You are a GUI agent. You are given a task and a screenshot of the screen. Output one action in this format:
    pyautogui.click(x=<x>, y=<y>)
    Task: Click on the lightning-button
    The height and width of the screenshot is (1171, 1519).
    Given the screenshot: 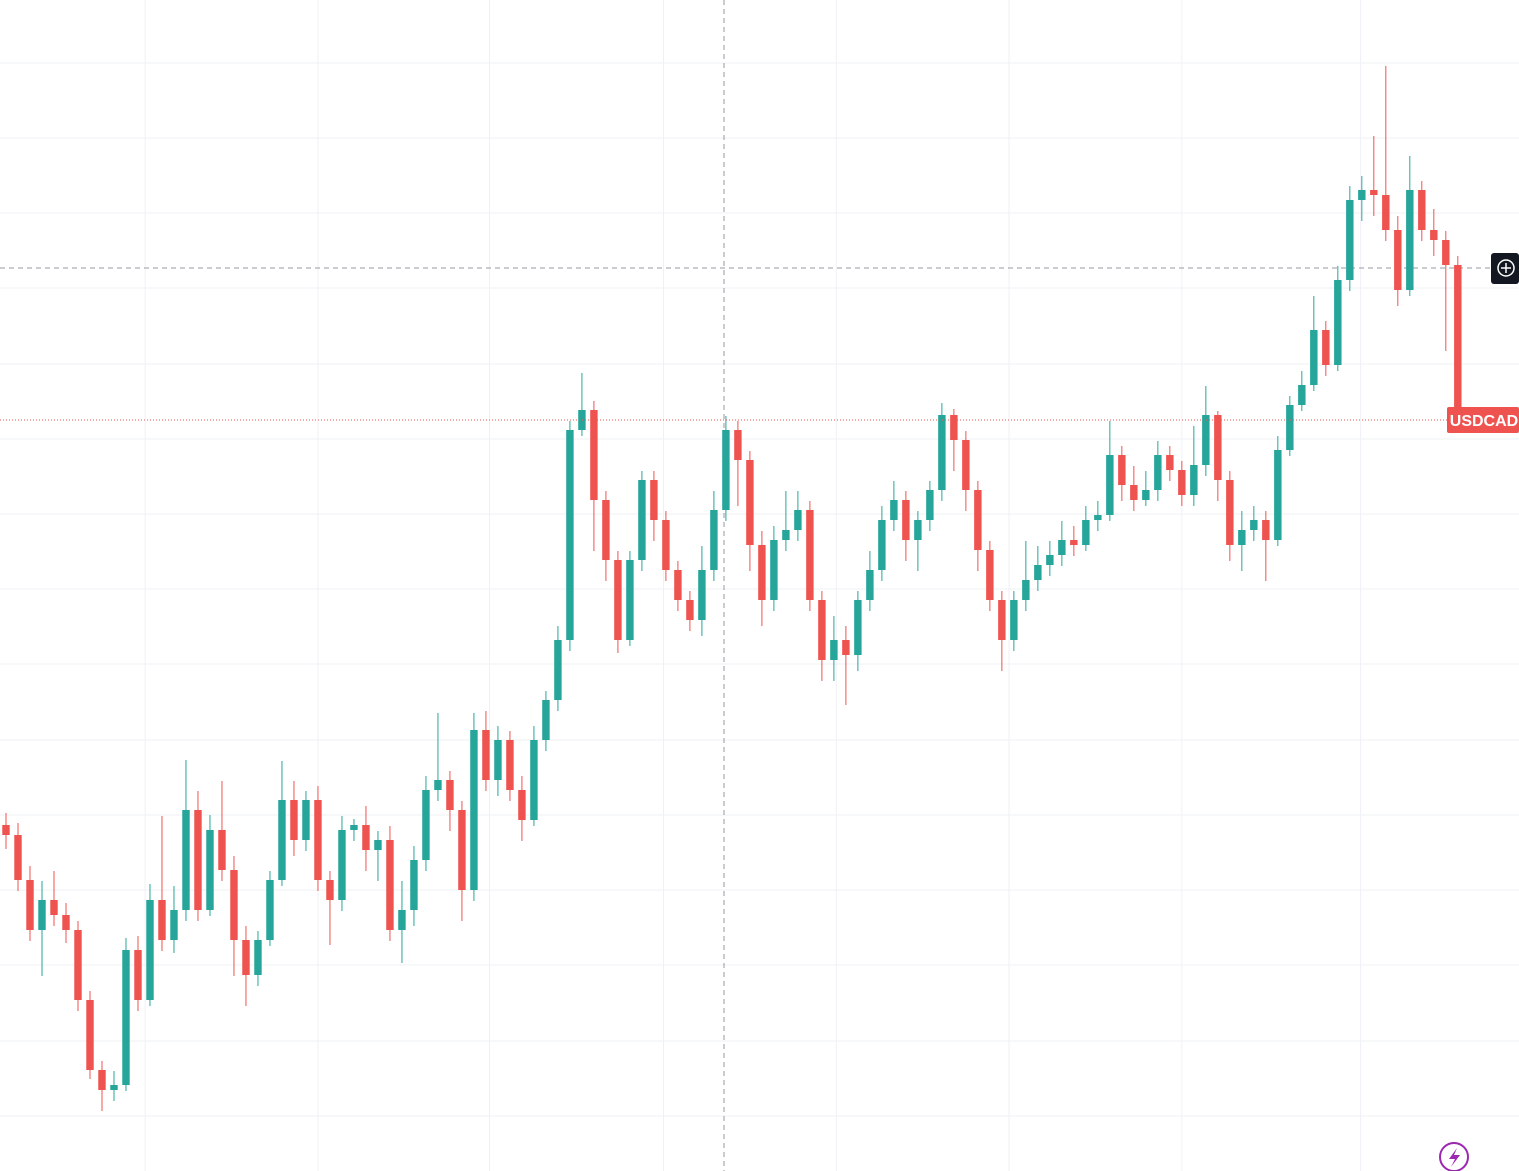 What is the action you would take?
    pyautogui.click(x=1454, y=1156)
    